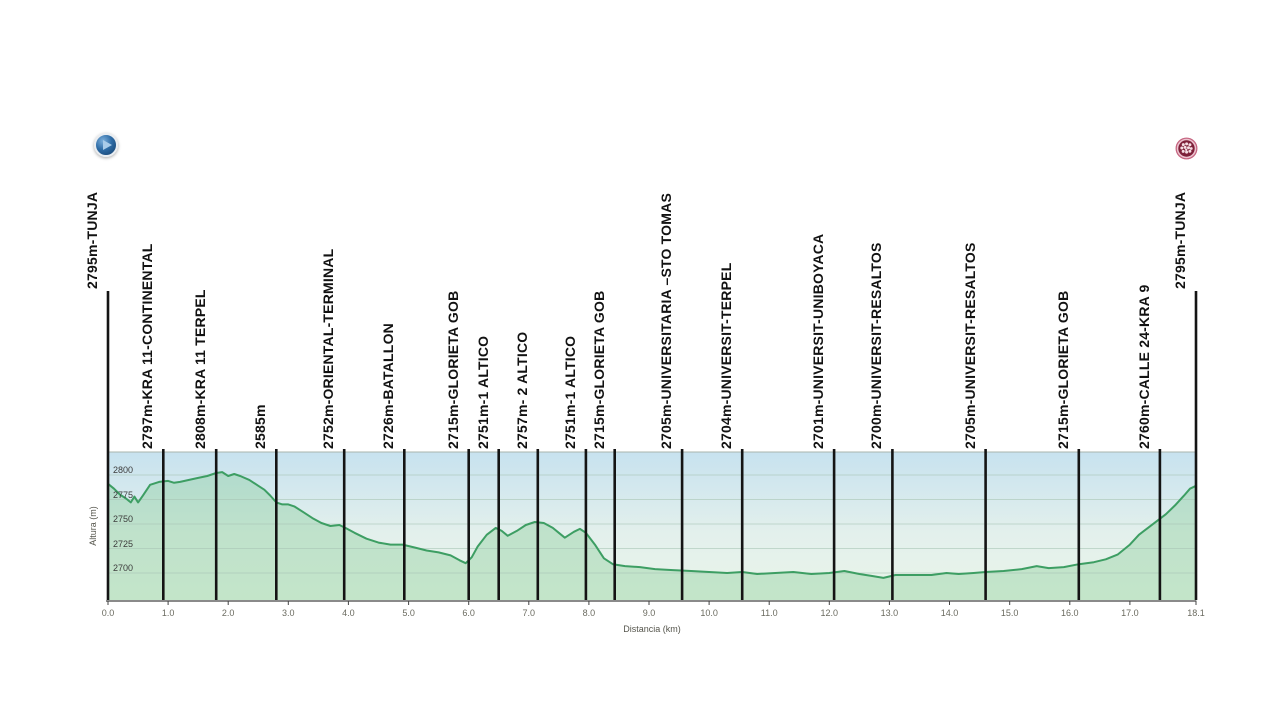  I want to click on x-tick-label: 0.0, so click(108, 613).